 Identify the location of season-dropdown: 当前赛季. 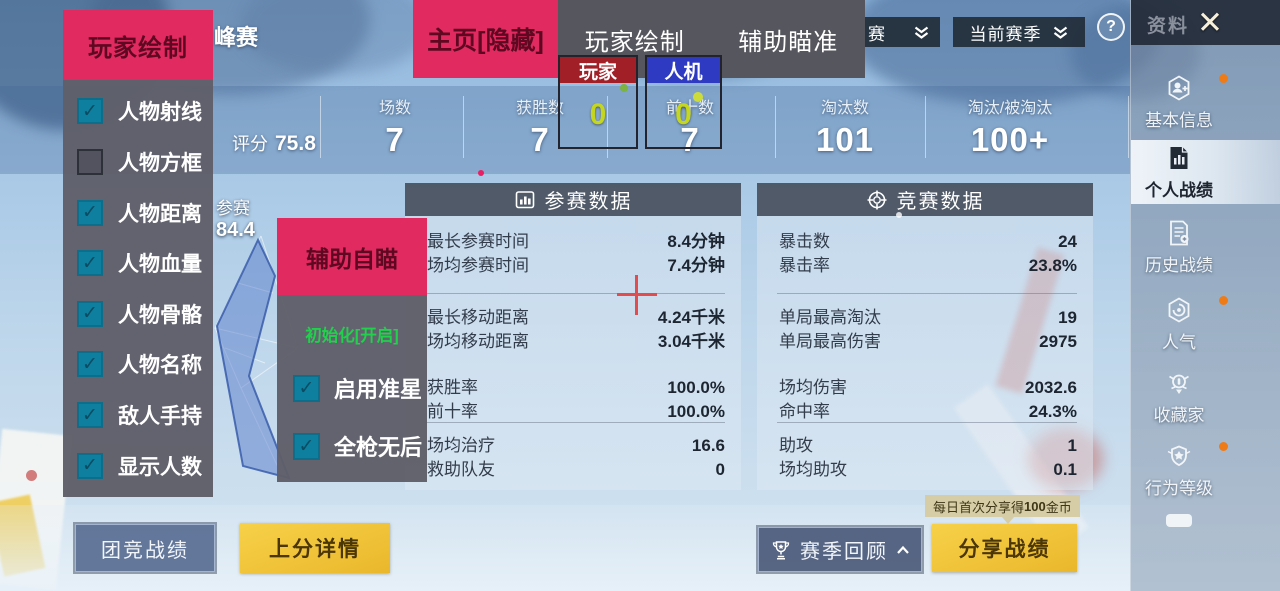
(1019, 32).